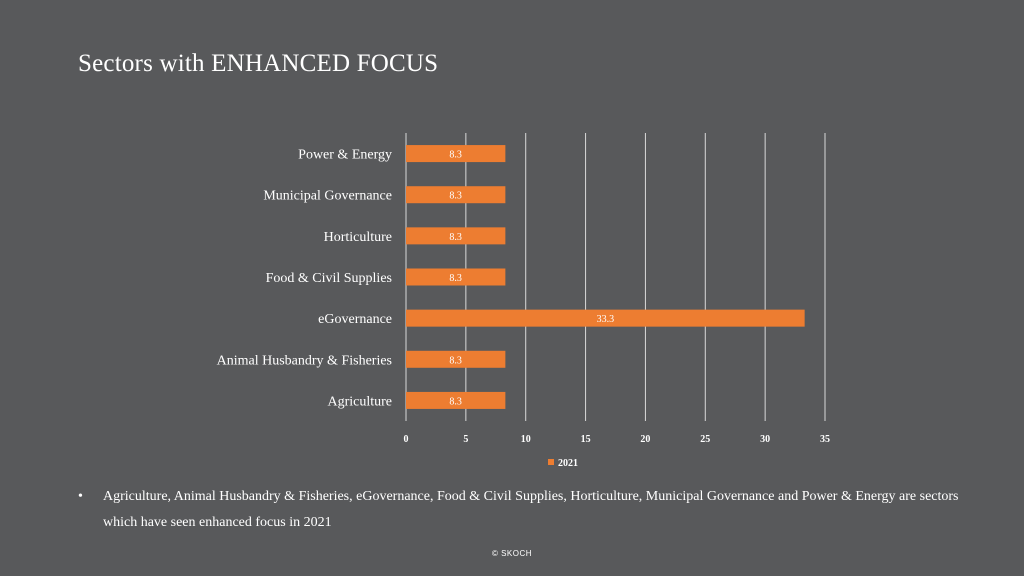 This screenshot has height=576, width=1024. What do you see at coordinates (465, 439) in the screenshot?
I see `x-tick-label: 5` at bounding box center [465, 439].